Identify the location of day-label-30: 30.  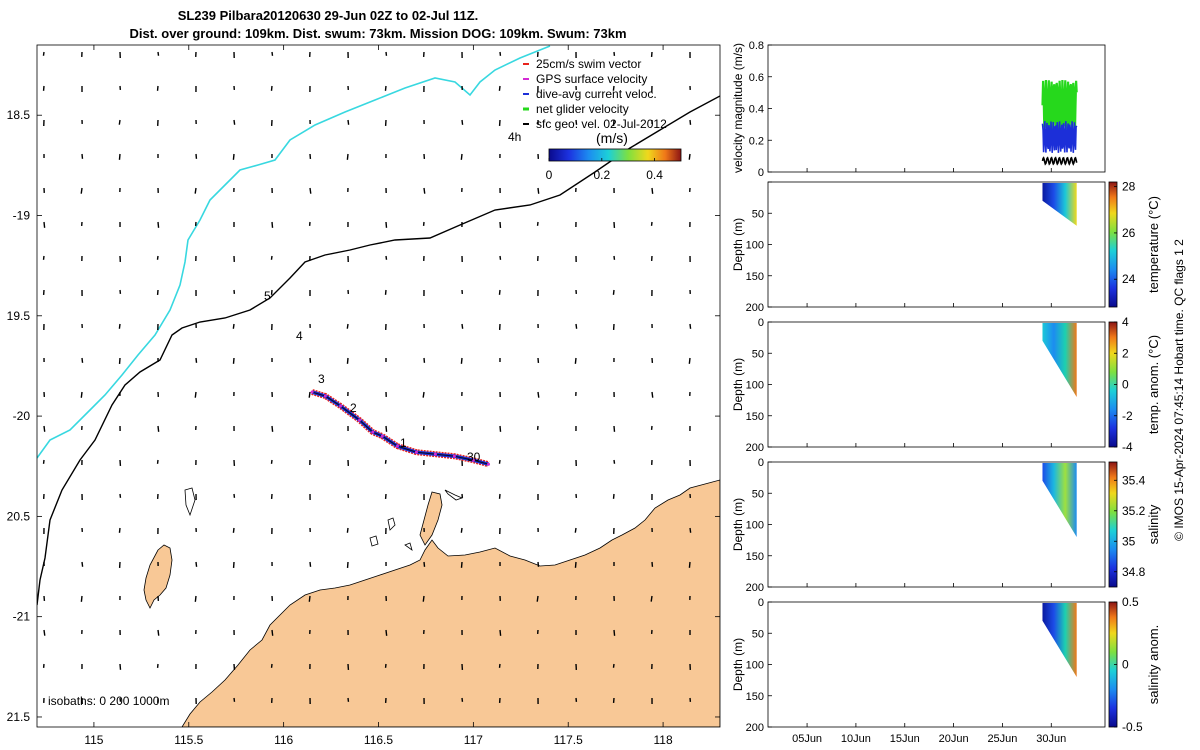
(474, 457).